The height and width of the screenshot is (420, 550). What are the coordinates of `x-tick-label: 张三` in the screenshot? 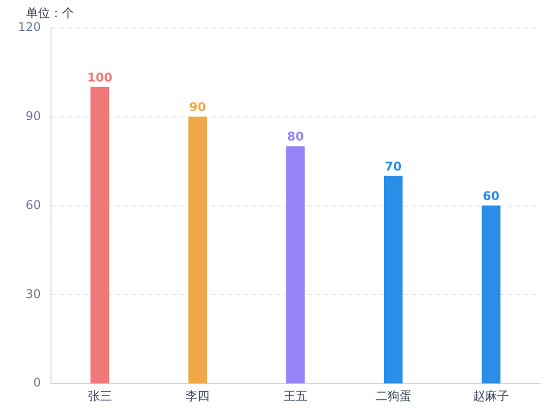 It's located at (100, 395).